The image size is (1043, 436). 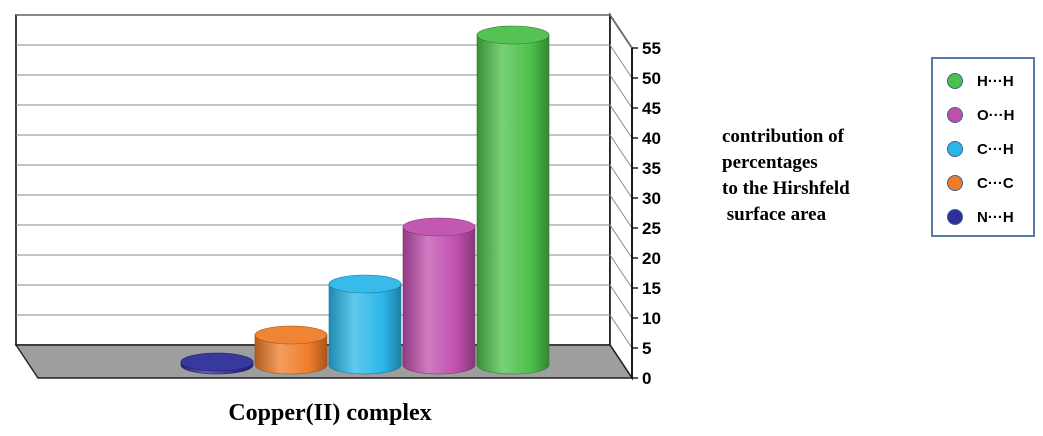 What do you see at coordinates (995, 183) in the screenshot?
I see `legend-label: C···C` at bounding box center [995, 183].